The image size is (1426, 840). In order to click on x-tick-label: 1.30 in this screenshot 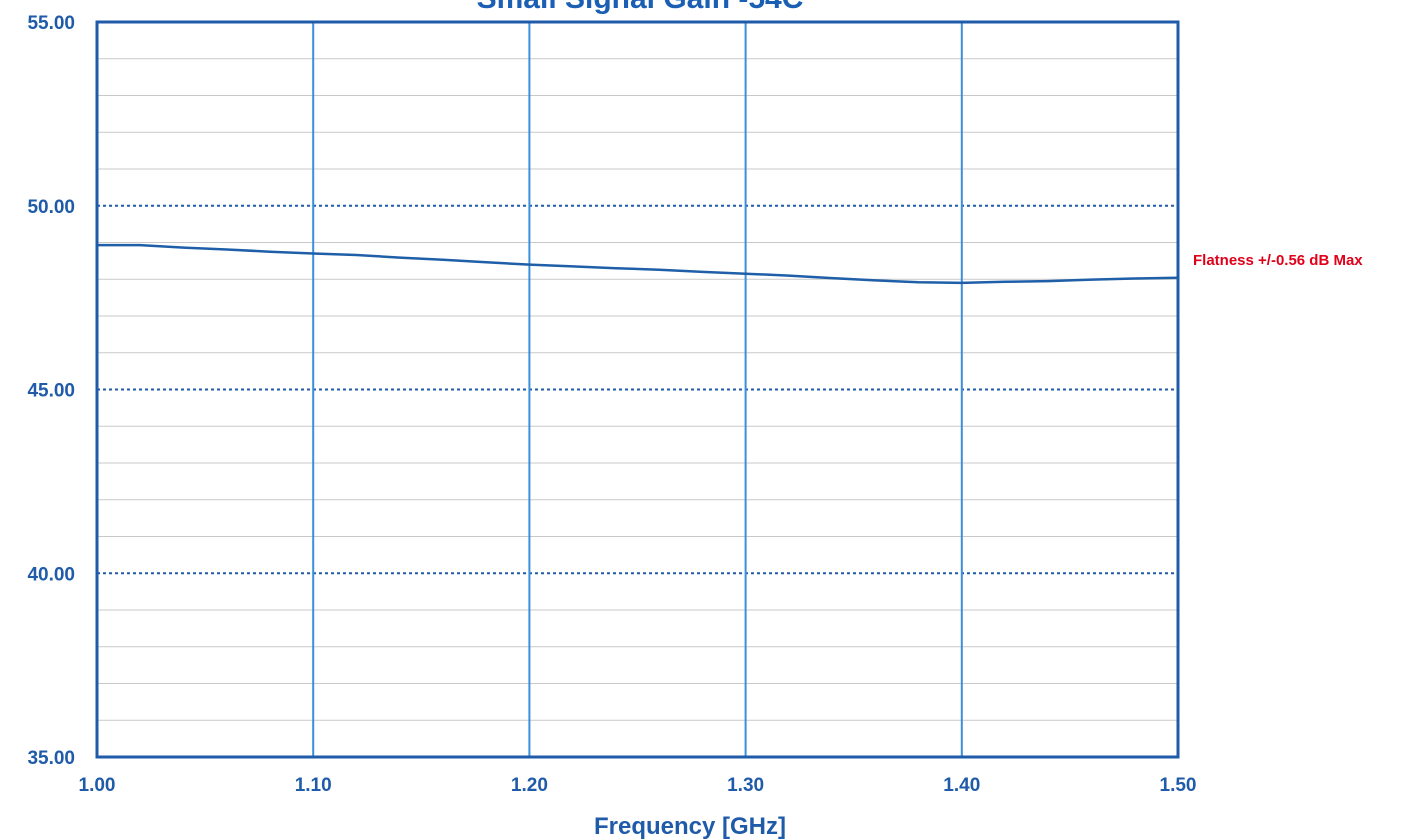, I will do `click(745, 785)`.